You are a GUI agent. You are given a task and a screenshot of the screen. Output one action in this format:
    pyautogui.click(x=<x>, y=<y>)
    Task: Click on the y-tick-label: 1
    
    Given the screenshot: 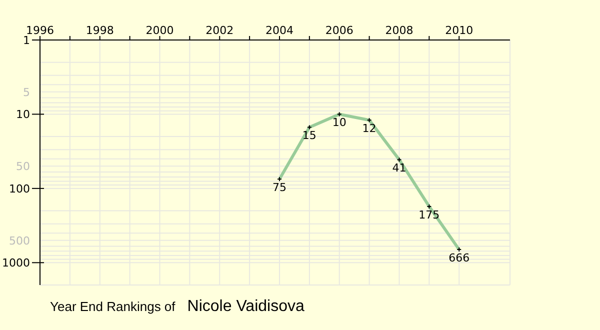 What is the action you would take?
    pyautogui.click(x=26, y=40)
    